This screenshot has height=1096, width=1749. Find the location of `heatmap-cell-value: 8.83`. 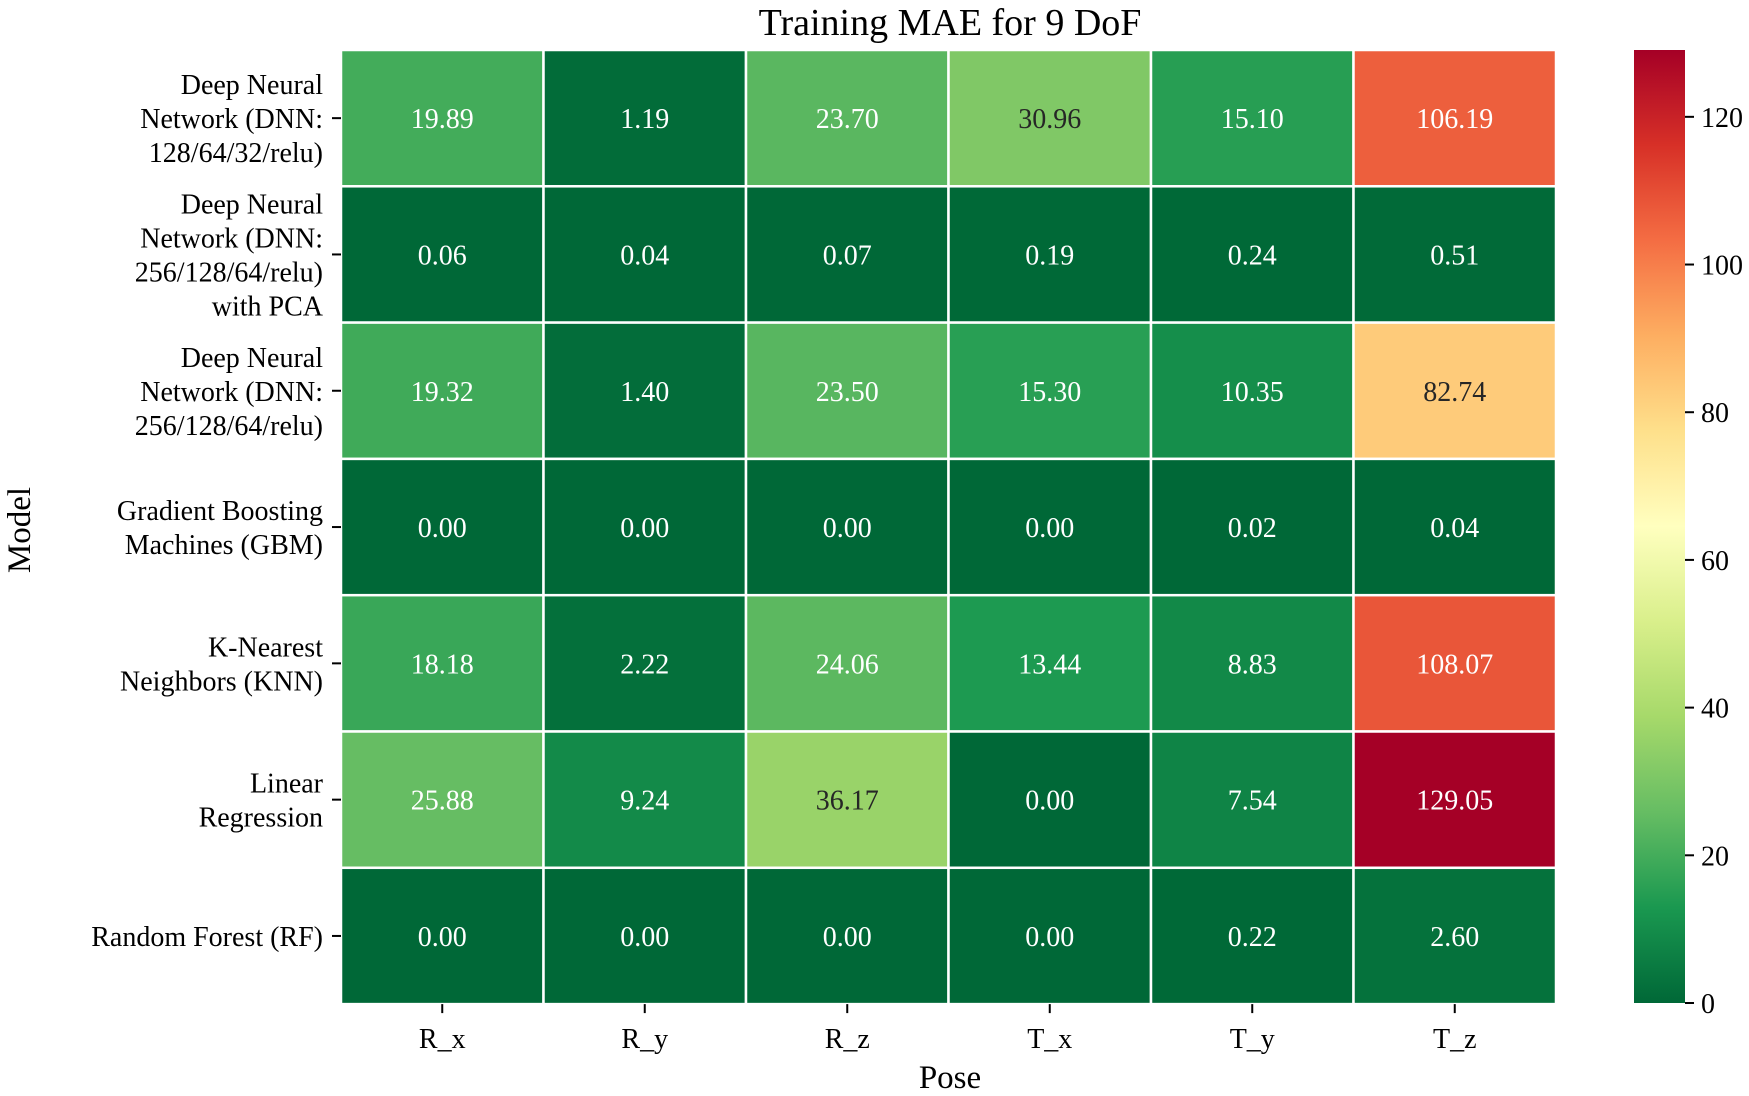

heatmap-cell-value: 8.83 is located at coordinates (1252, 664).